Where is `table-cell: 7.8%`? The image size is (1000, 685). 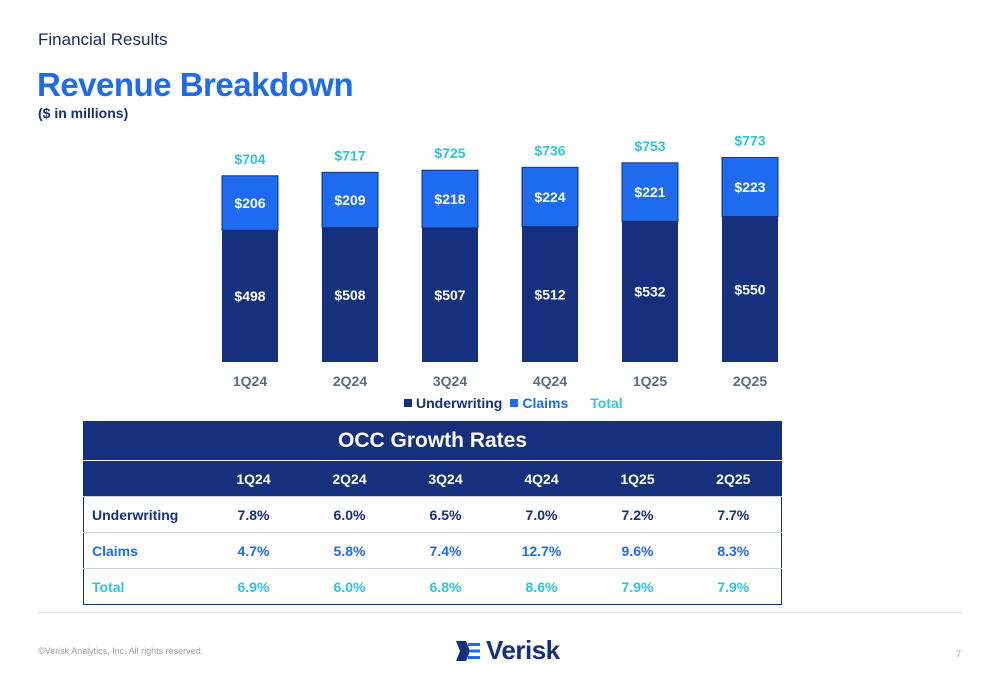 table-cell: 7.8% is located at coordinates (253, 514).